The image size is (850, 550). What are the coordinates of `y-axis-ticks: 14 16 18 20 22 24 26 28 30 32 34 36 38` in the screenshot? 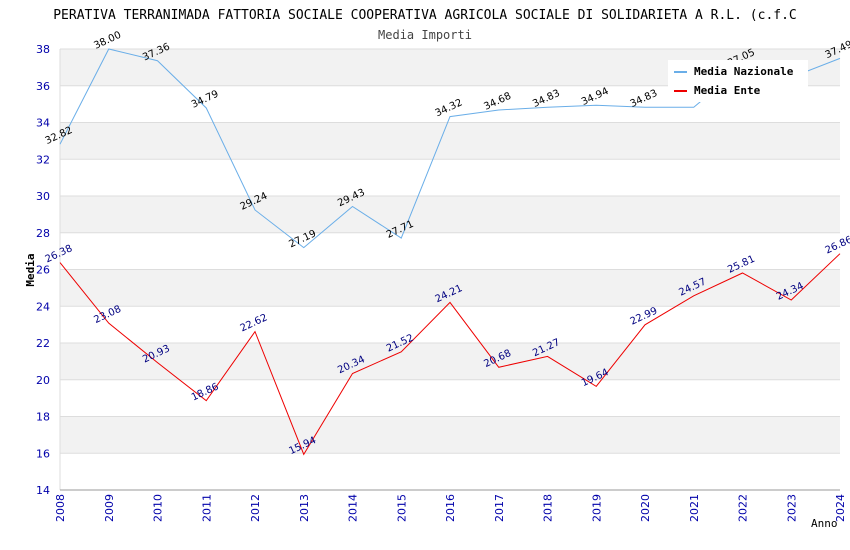 It's located at (43, 270).